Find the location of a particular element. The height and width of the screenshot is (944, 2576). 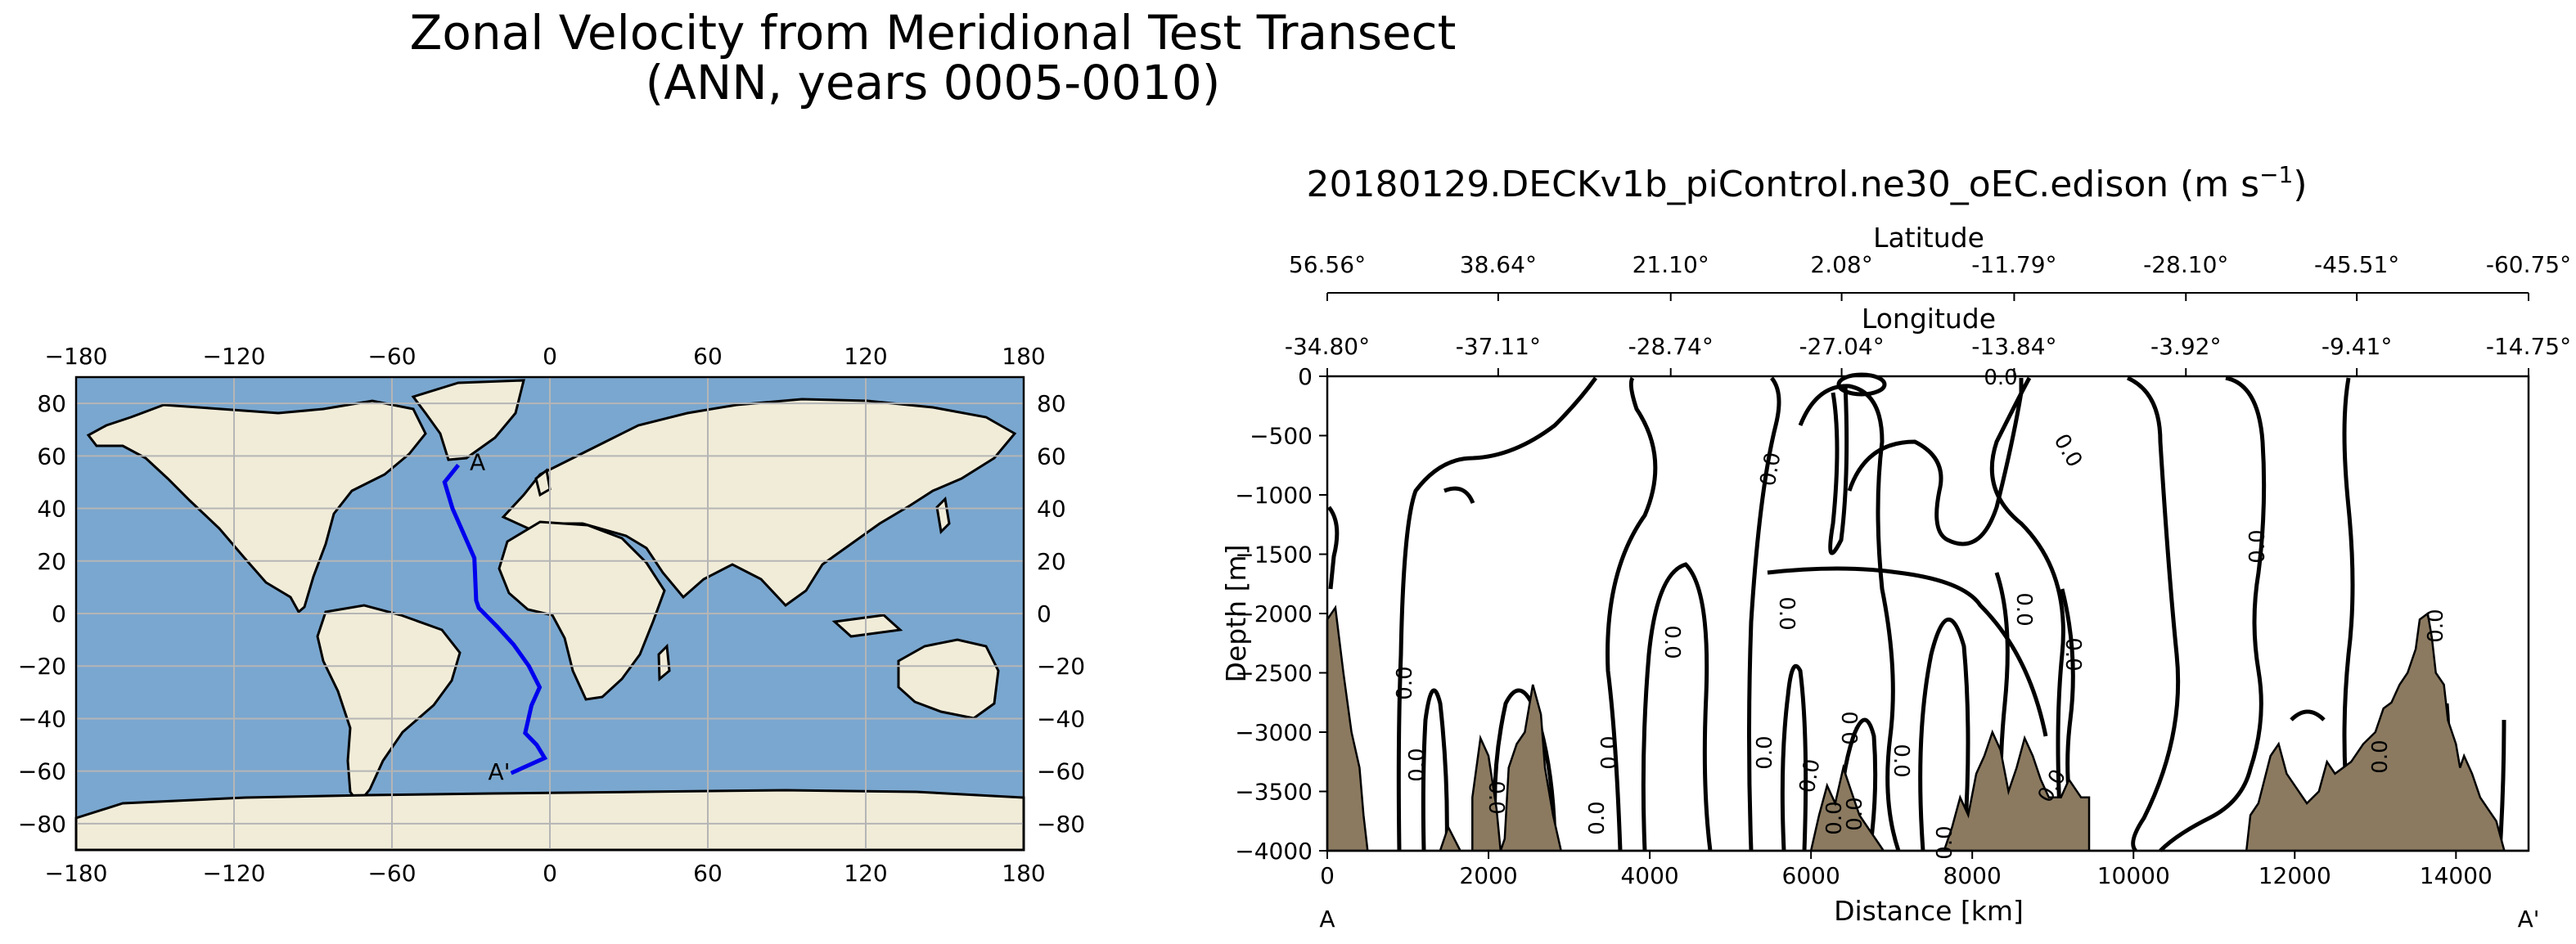

x-tick-label: 14000 is located at coordinates (2456, 875).